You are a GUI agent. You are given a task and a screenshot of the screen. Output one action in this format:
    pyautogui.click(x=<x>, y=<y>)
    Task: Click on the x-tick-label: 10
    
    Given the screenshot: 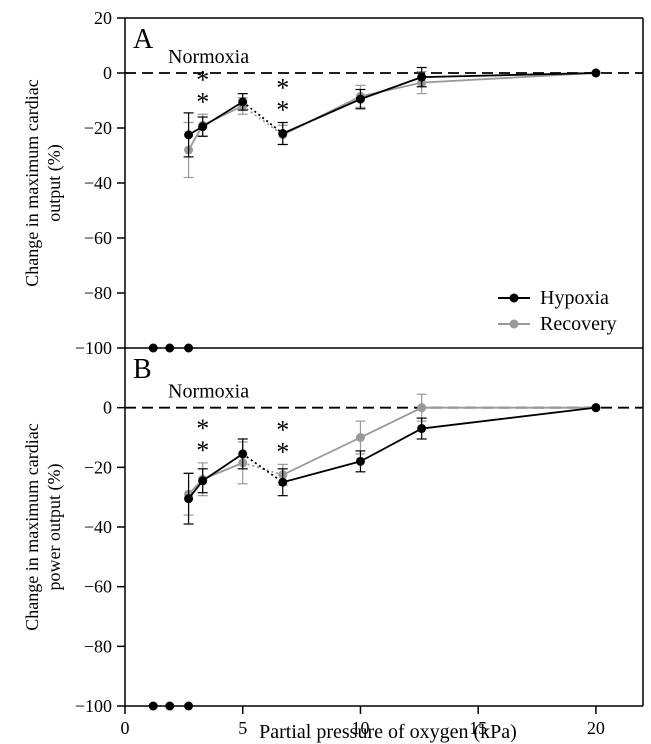 What is the action you would take?
    pyautogui.click(x=360, y=728)
    